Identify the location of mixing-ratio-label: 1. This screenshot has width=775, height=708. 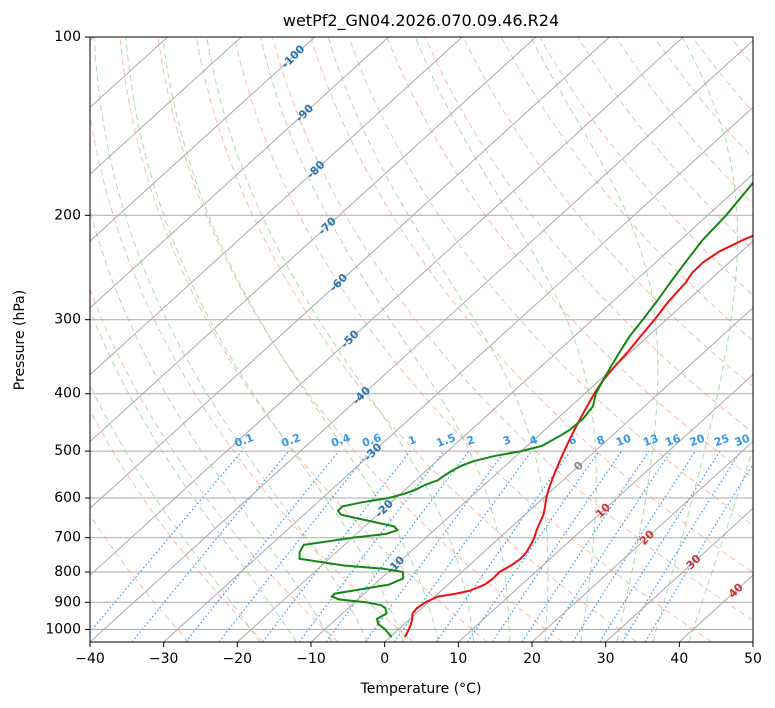
(412, 440).